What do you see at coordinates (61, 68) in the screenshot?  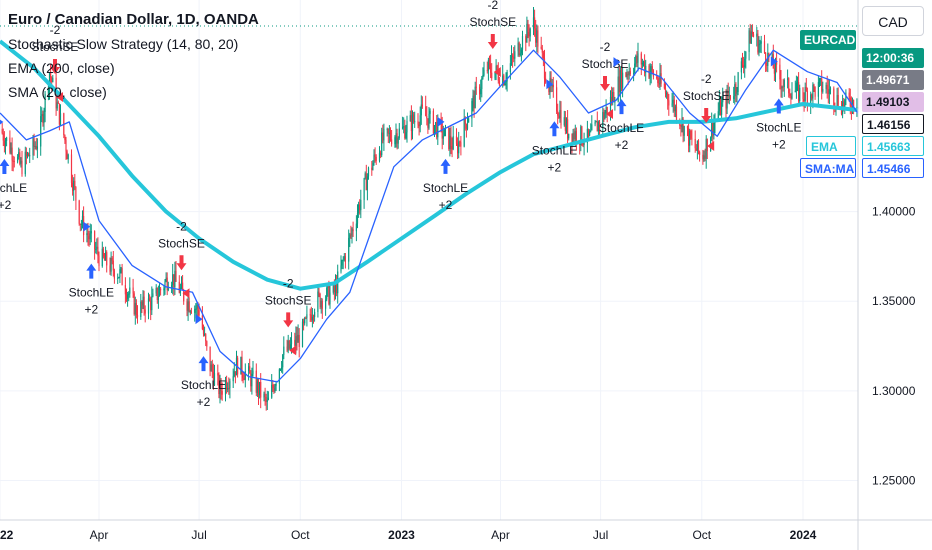 I see `indicator-ema: EMA (200, close)` at bounding box center [61, 68].